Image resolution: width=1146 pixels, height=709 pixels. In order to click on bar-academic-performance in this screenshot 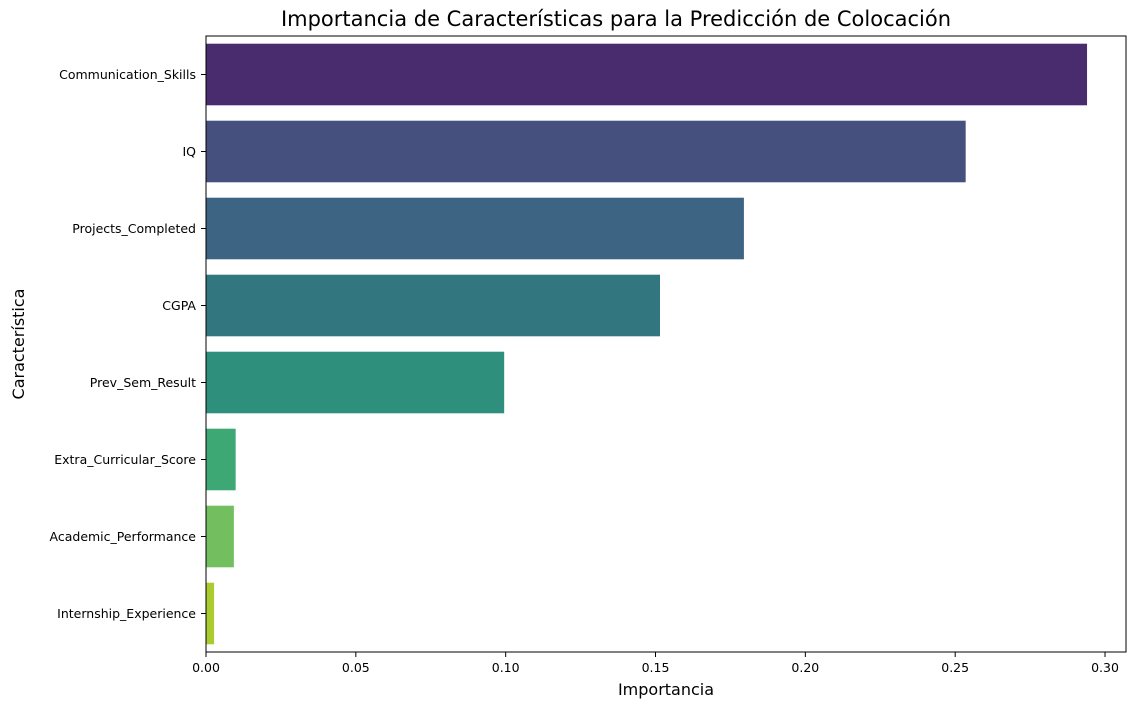, I will do `click(220, 536)`.